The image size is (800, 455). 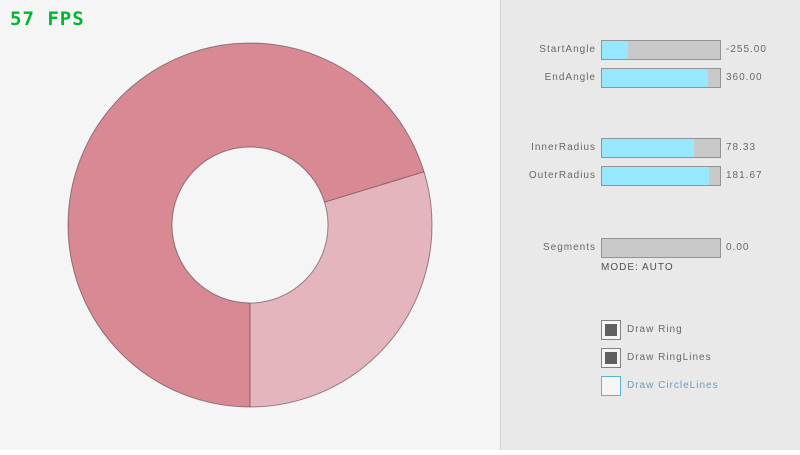 I want to click on outerradius-slider, so click(x=661, y=176).